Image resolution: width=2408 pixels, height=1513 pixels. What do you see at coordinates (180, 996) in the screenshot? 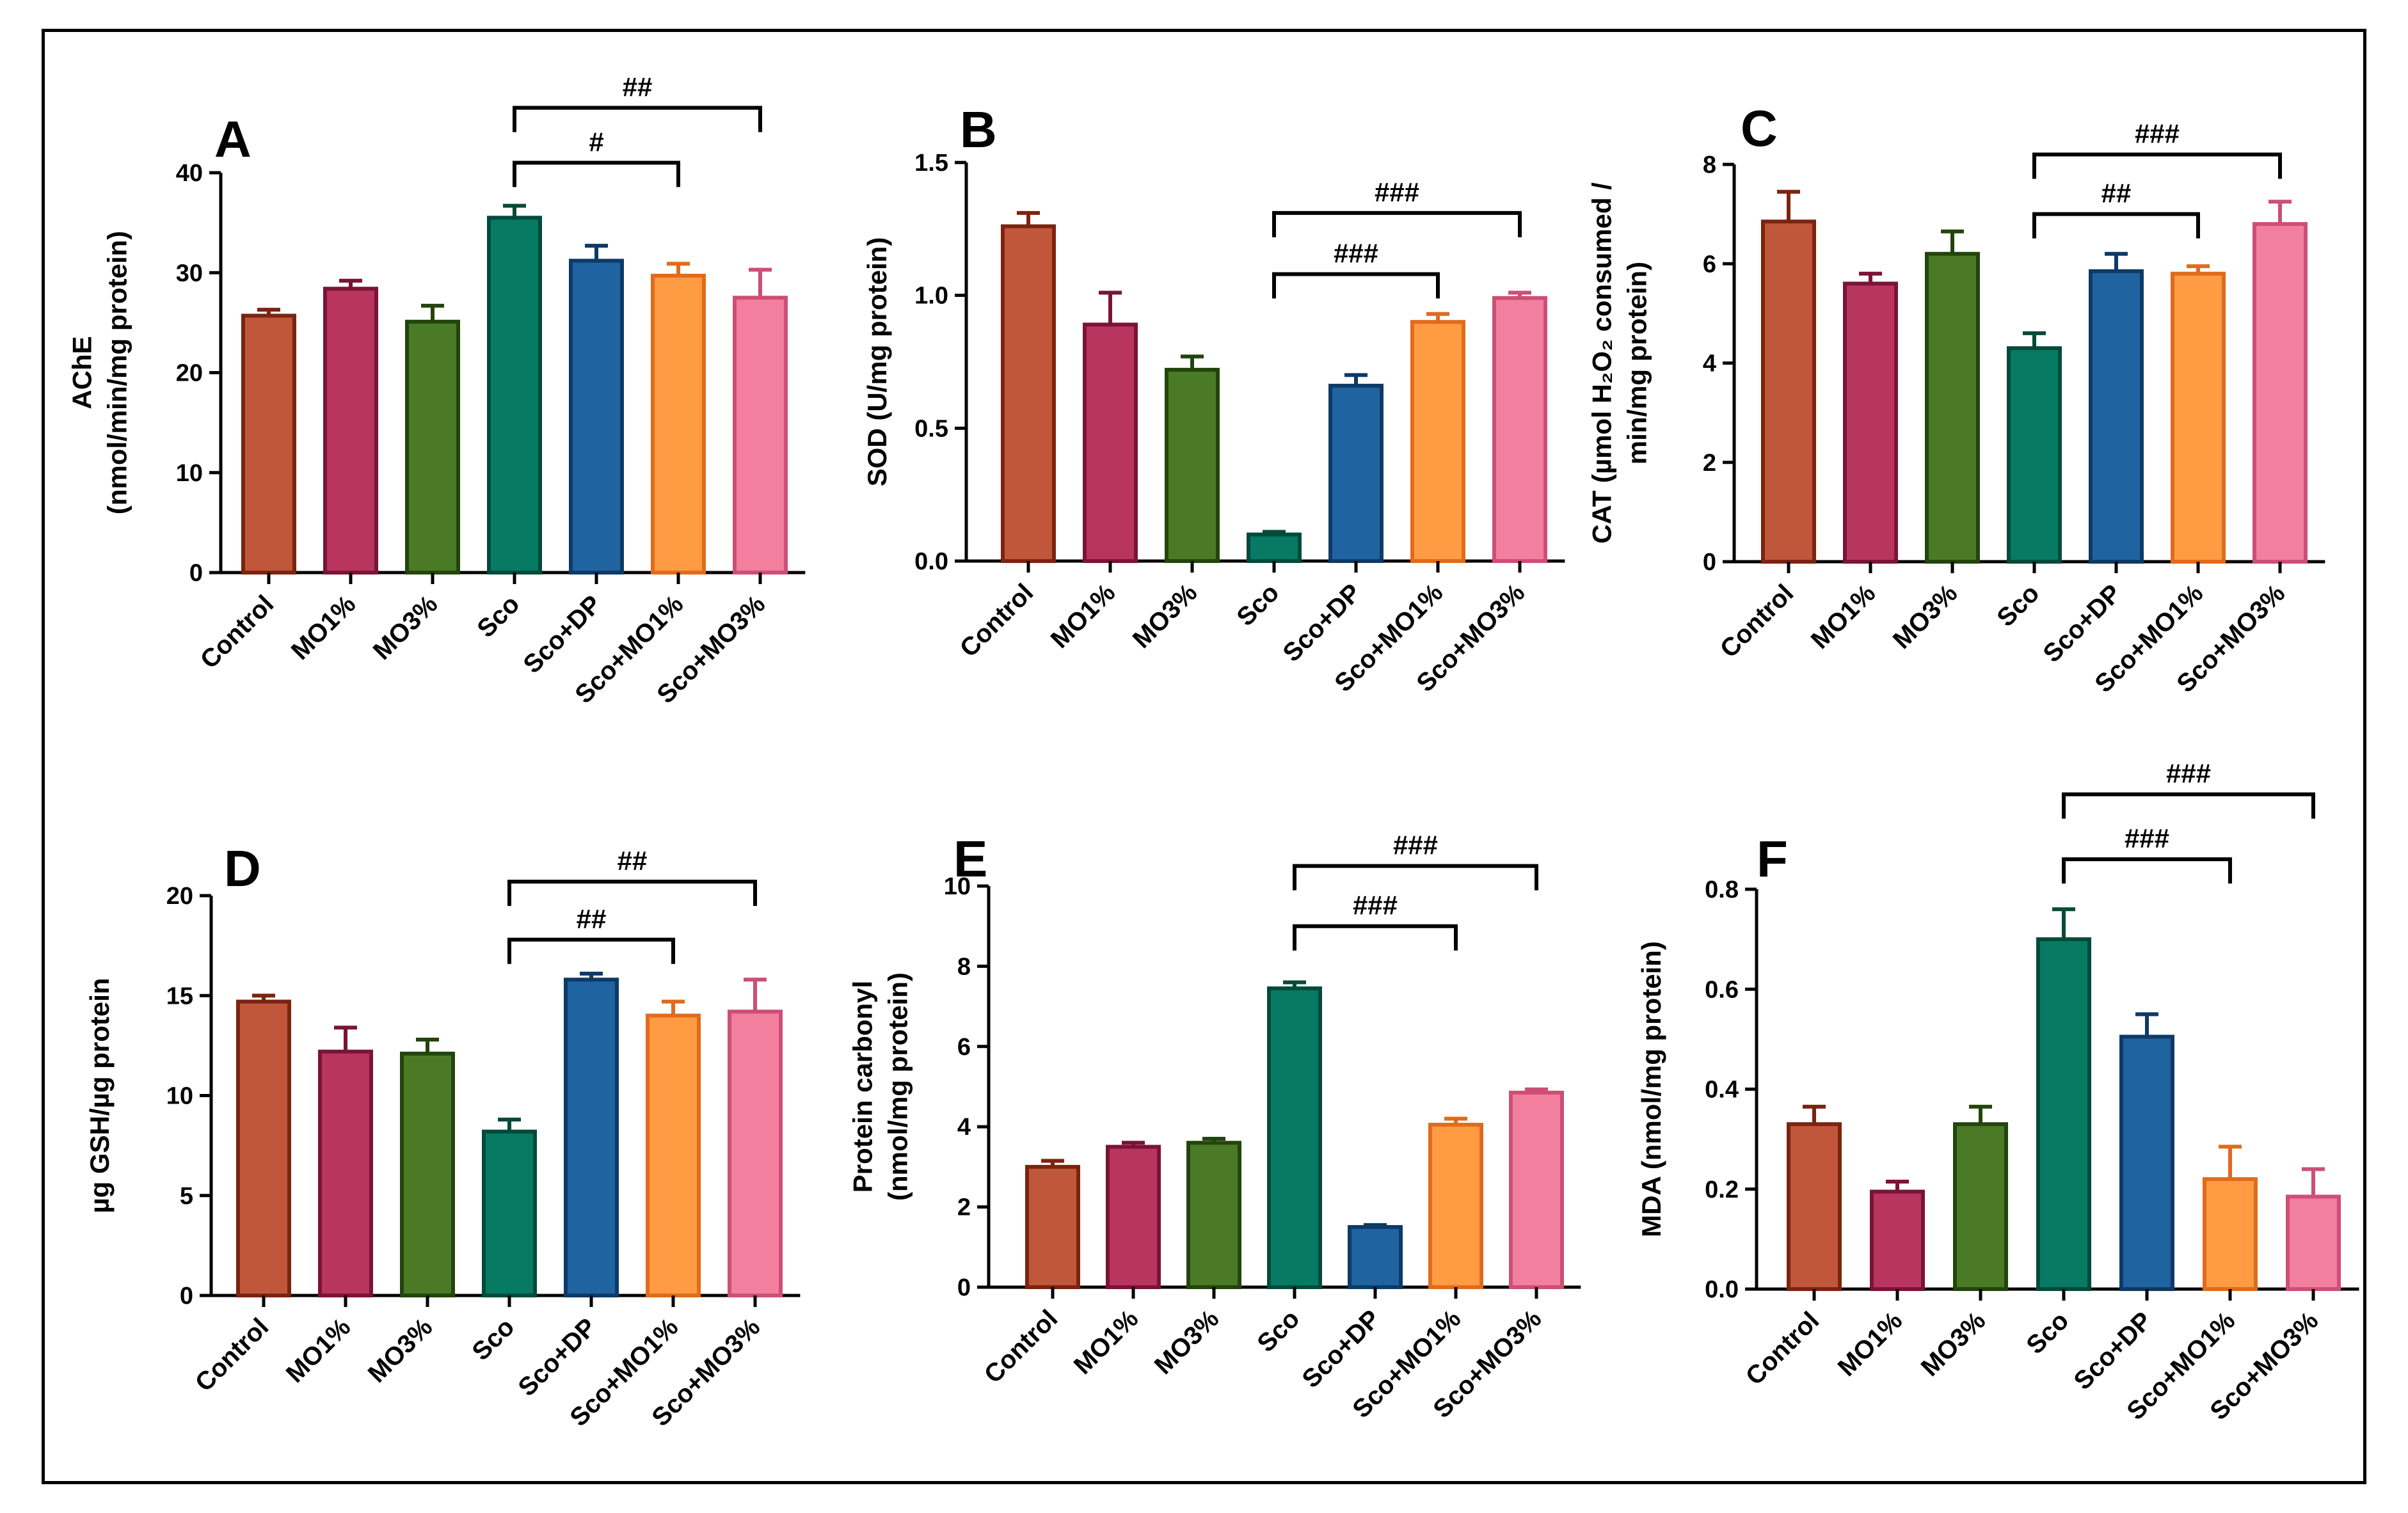
I see `y-tick-label: 15` at bounding box center [180, 996].